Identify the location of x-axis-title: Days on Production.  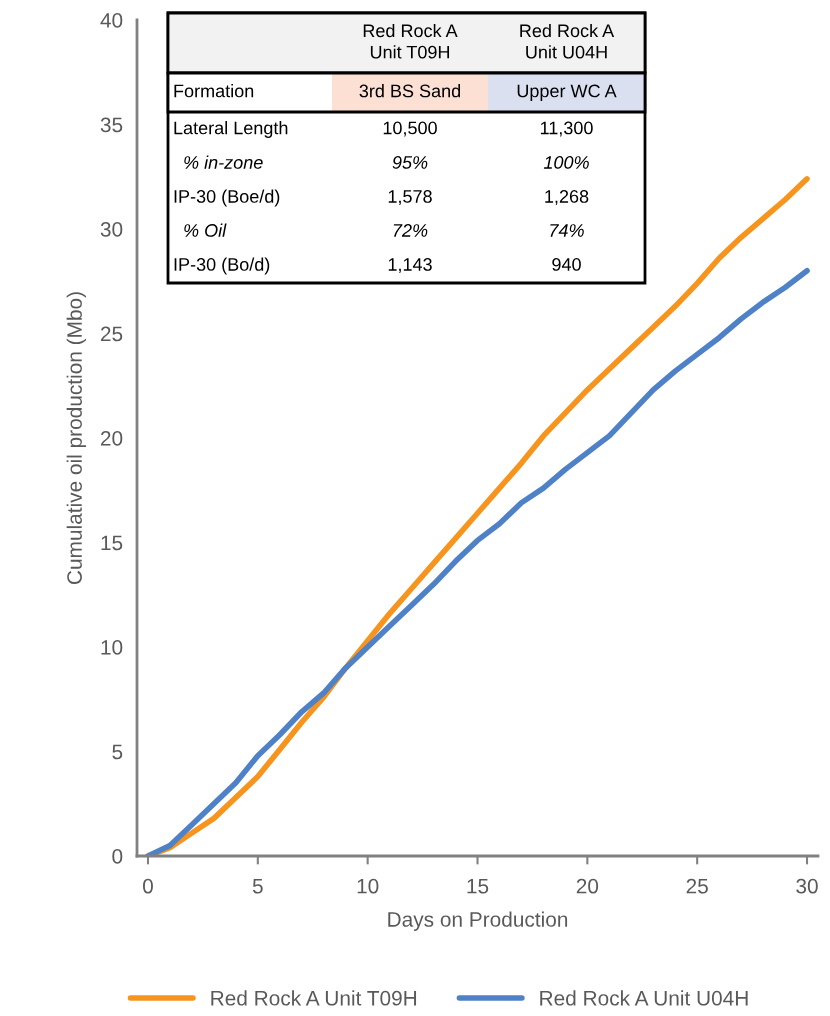
(478, 921).